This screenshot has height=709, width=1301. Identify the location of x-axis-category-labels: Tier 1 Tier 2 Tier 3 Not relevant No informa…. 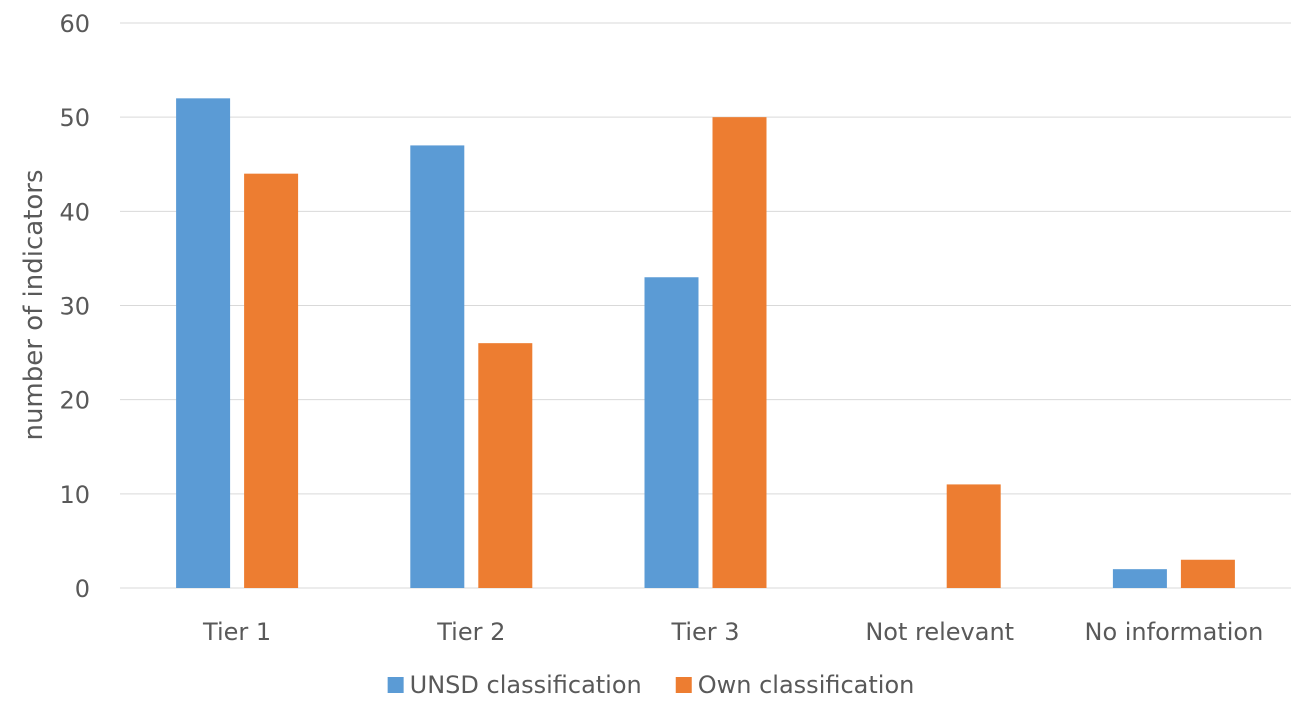
(732, 632).